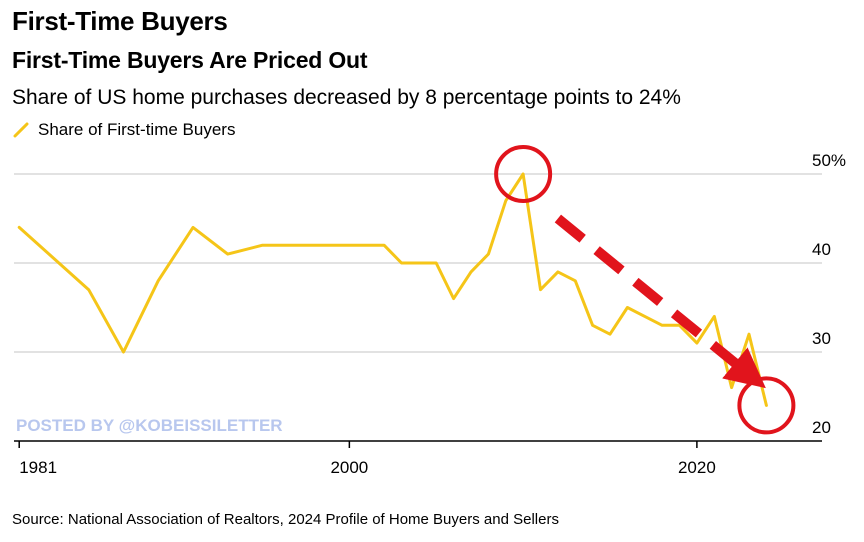  I want to click on chart-legend: Share of First-time Buyers, so click(123, 130).